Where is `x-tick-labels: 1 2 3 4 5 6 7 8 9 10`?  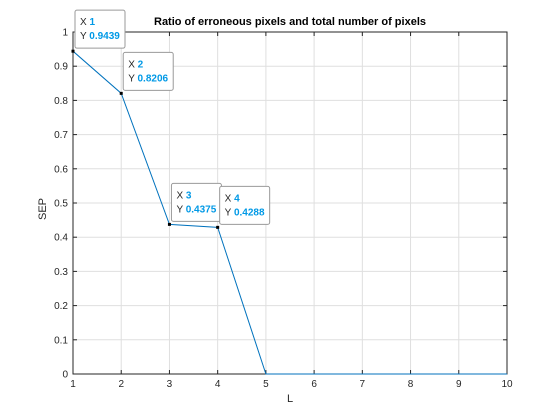
x-tick-labels: 1 2 3 4 5 6 7 8 9 10 is located at coordinates (291, 384).